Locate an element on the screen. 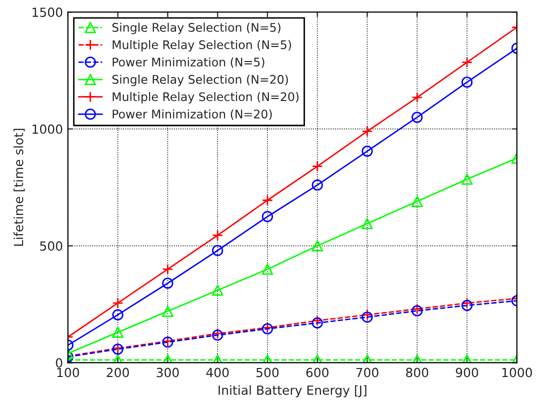  legend-label: Power Minimization (N=5) is located at coordinates (188, 62).